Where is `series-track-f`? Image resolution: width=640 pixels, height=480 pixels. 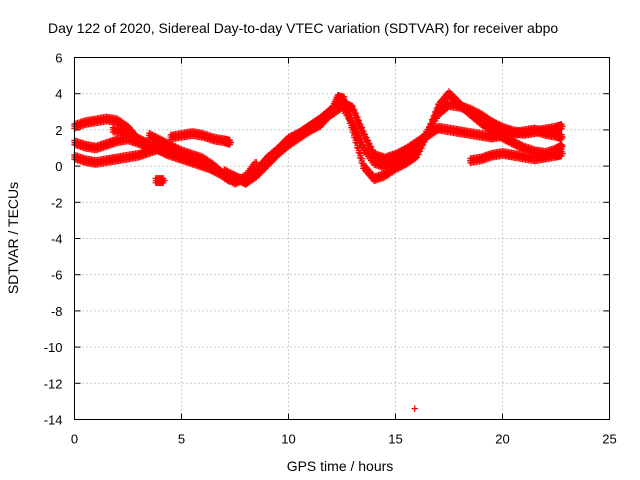
series-track-f is located at coordinates (160, 180).